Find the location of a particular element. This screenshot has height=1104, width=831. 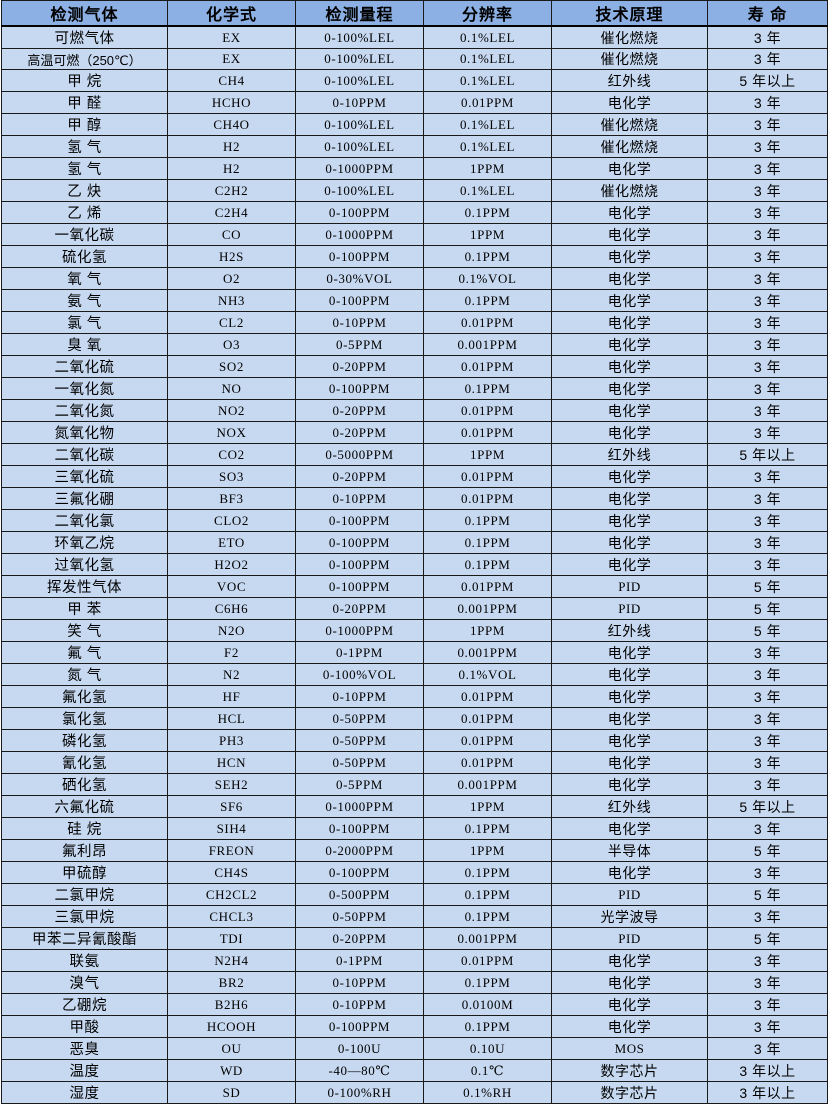

cell-formula: HCL is located at coordinates (231, 718).